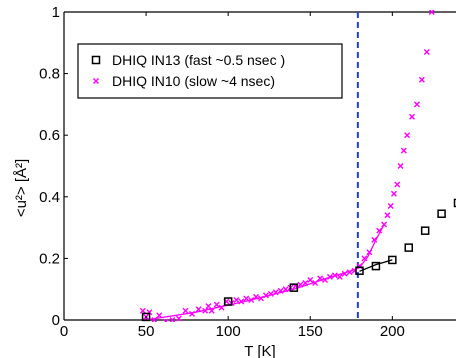  What do you see at coordinates (310, 331) in the screenshot?
I see `x-tick-label: 150` at bounding box center [310, 331].